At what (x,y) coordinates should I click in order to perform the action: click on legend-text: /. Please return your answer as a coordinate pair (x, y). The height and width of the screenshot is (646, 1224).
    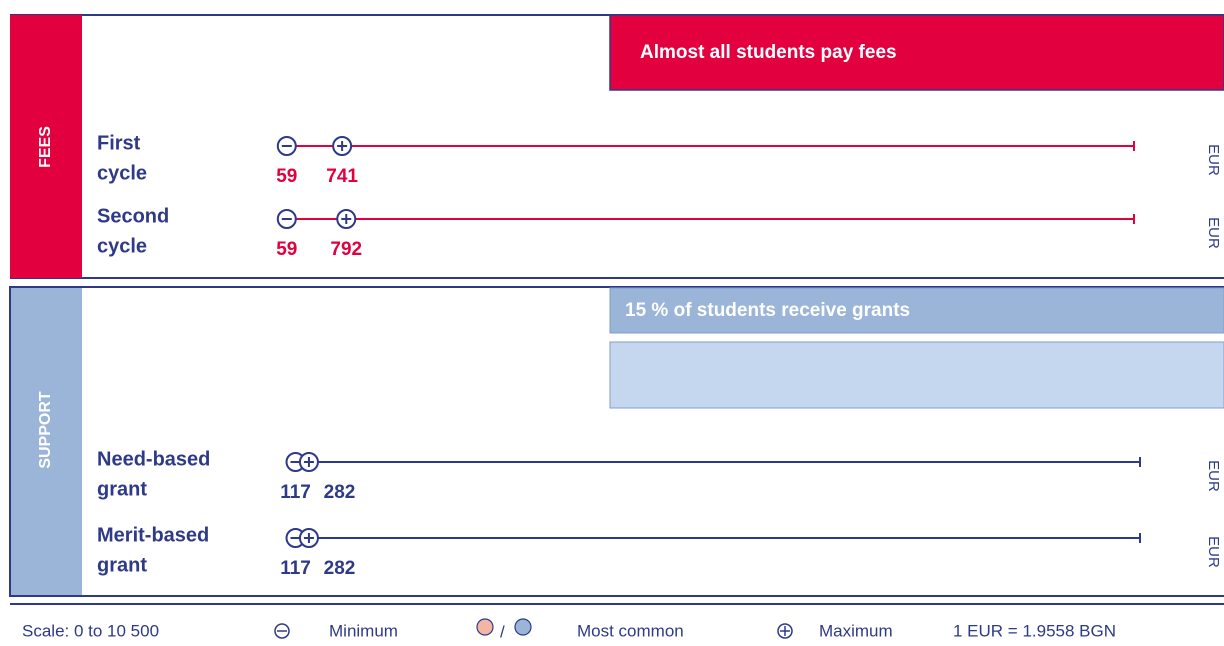
    Looking at the image, I should click on (502, 631).